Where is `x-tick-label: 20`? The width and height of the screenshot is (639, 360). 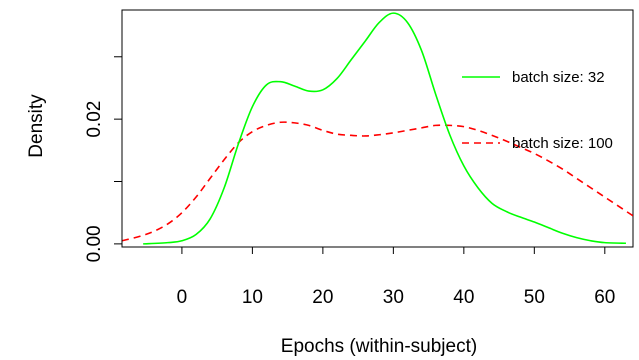 x-tick-label: 20 is located at coordinates (322, 297).